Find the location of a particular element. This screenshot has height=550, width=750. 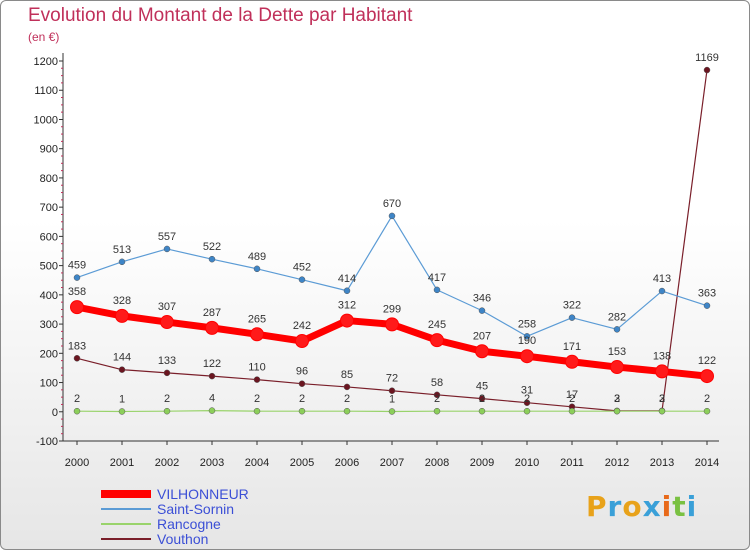

x-tick-label: 2014 is located at coordinates (707, 463).